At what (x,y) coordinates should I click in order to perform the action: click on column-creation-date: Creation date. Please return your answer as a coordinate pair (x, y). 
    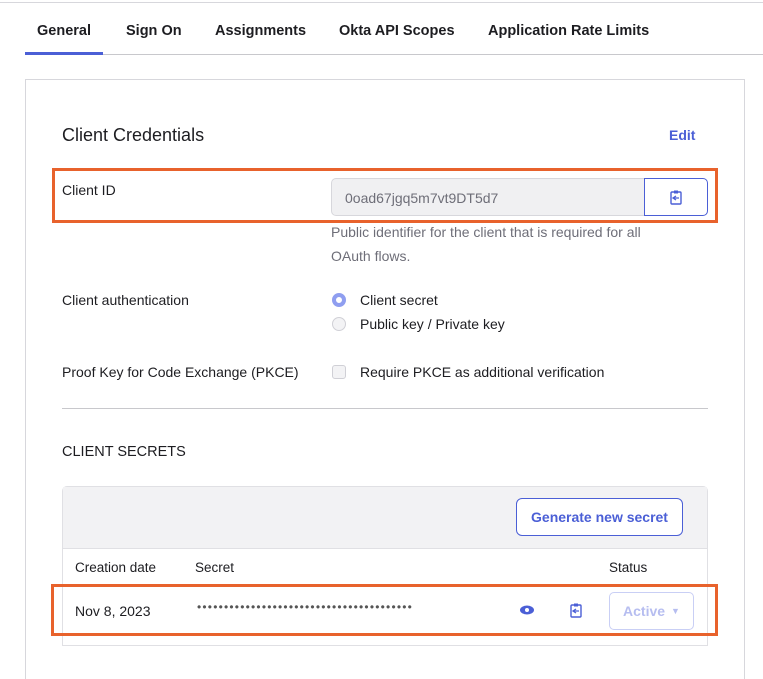
    Looking at the image, I should click on (116, 567).